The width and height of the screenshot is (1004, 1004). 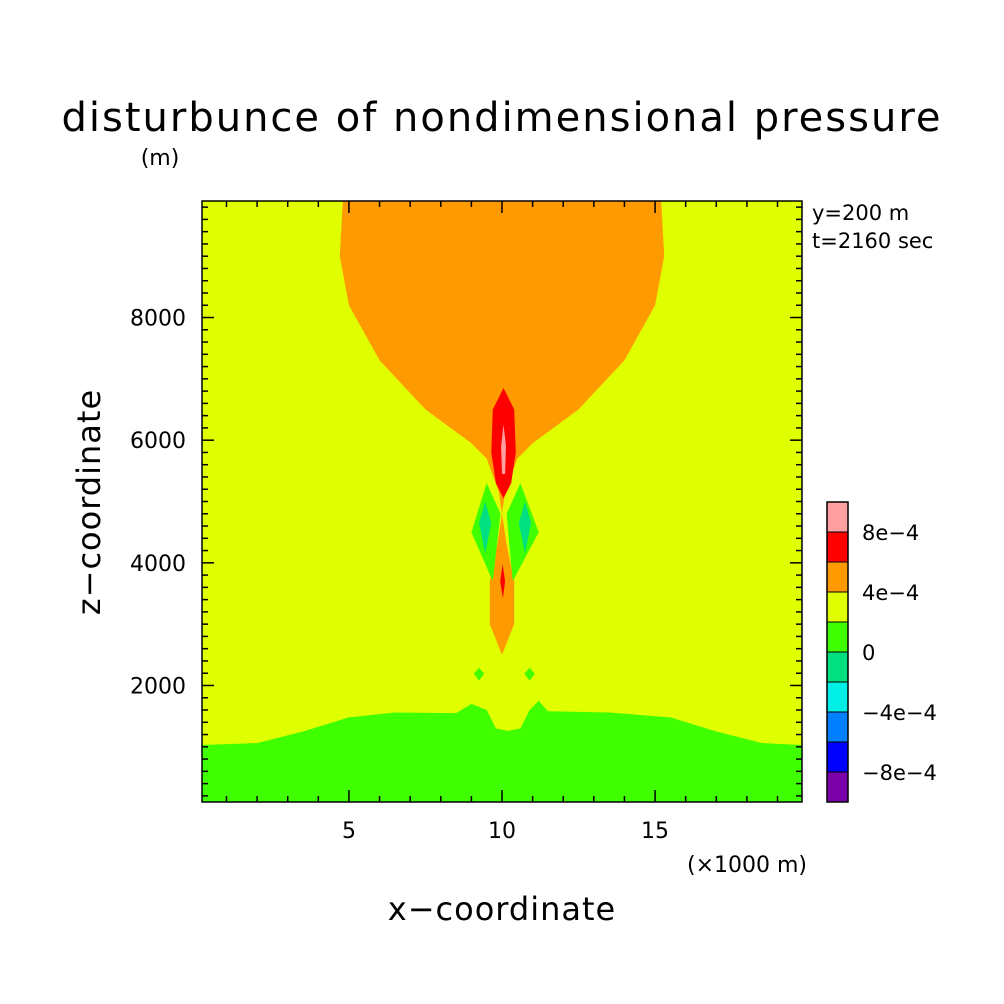 What do you see at coordinates (158, 319) in the screenshot?
I see `y-tick-label: 8000` at bounding box center [158, 319].